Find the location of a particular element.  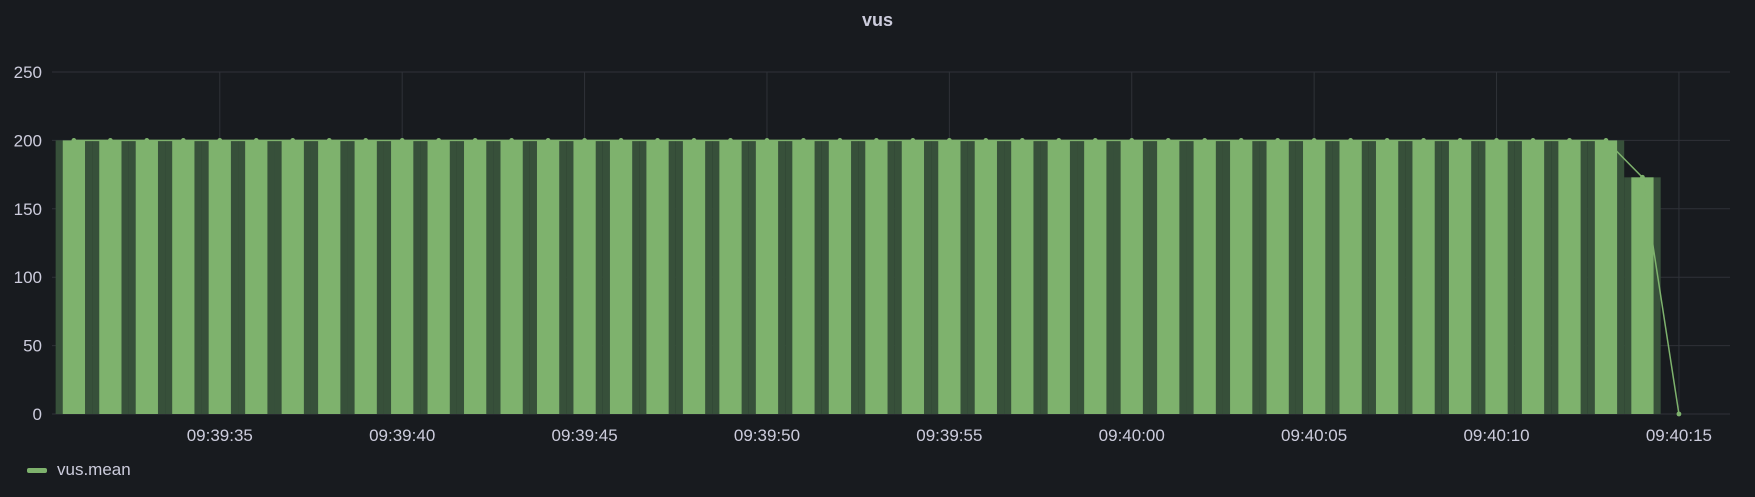

y-tick-label: 200 is located at coordinates (28, 140).